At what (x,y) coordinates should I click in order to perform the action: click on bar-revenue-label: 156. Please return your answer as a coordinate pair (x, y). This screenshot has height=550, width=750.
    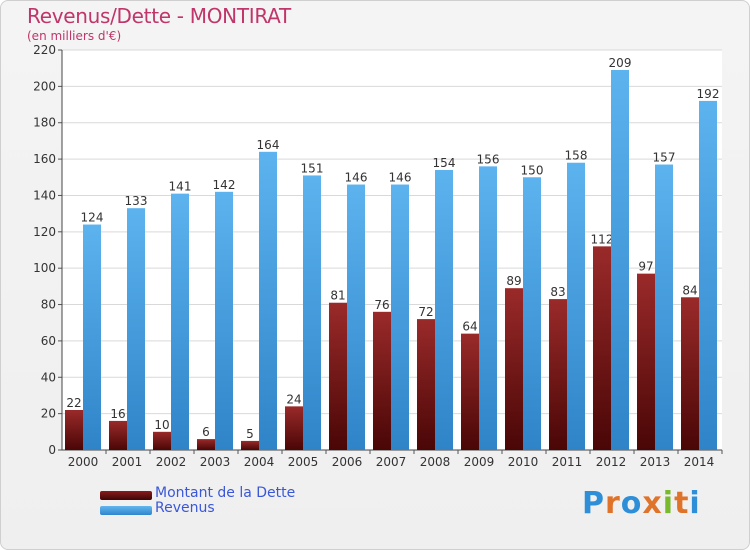
    Looking at the image, I should click on (488, 159).